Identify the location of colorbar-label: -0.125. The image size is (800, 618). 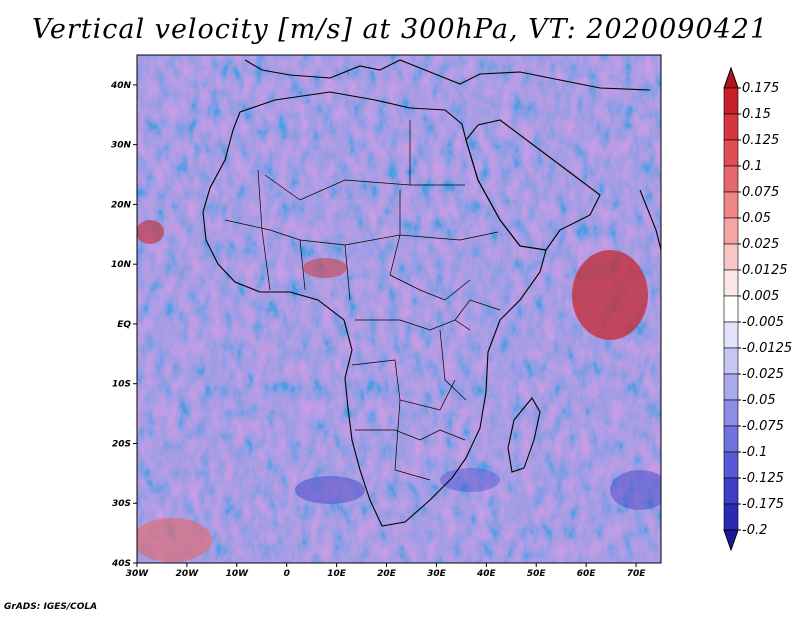
(763, 478).